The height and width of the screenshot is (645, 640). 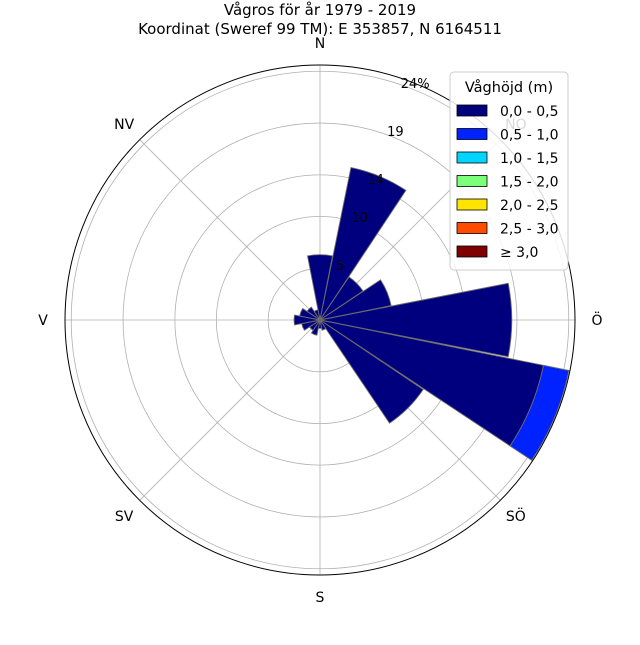 I want to click on legend-label: 2,0 - 2,5, so click(x=529, y=206).